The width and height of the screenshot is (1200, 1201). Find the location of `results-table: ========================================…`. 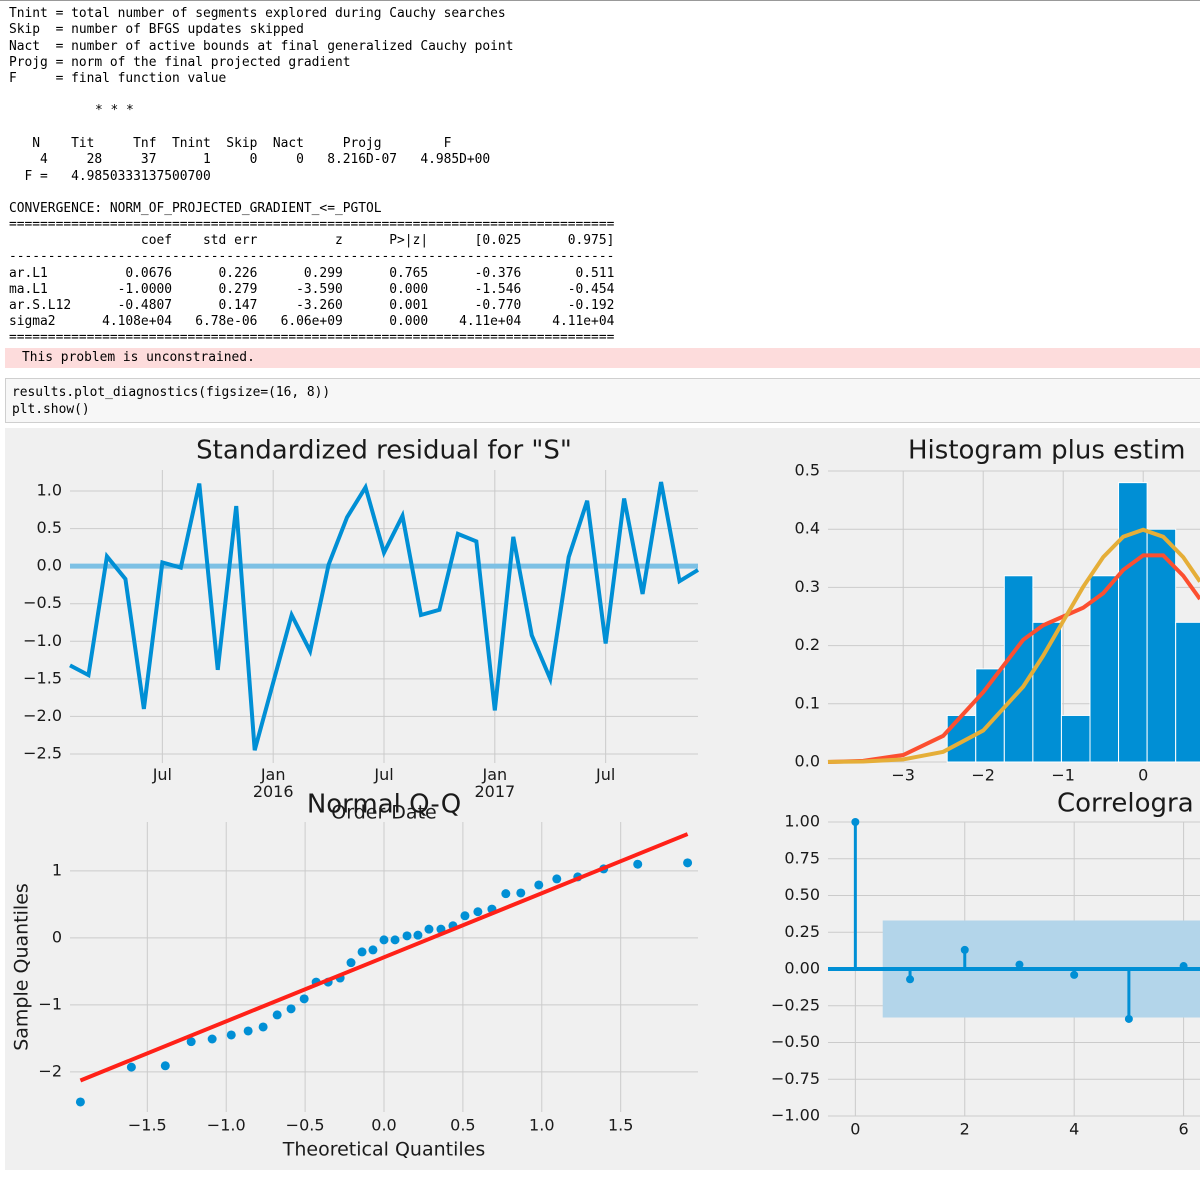

results-table: ========================================… is located at coordinates (311, 282).